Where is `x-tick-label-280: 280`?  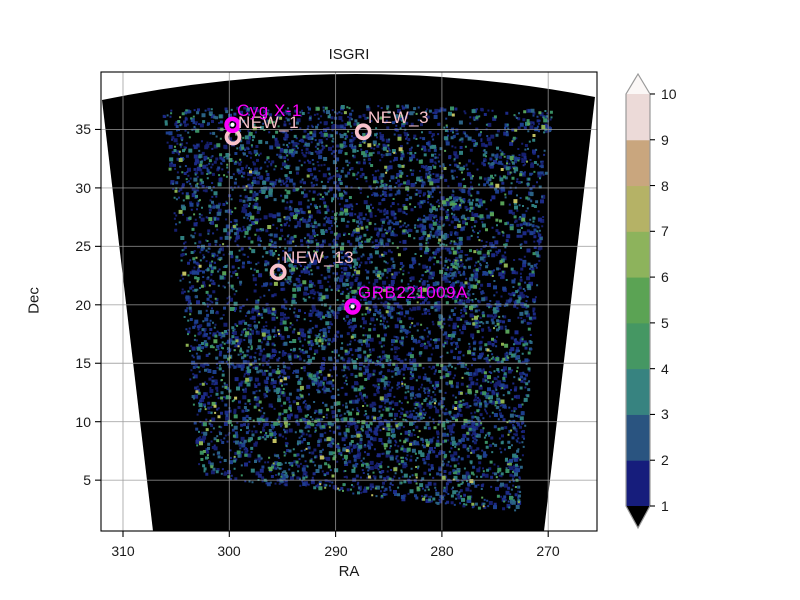
x-tick-label-280: 280 is located at coordinates (442, 551).